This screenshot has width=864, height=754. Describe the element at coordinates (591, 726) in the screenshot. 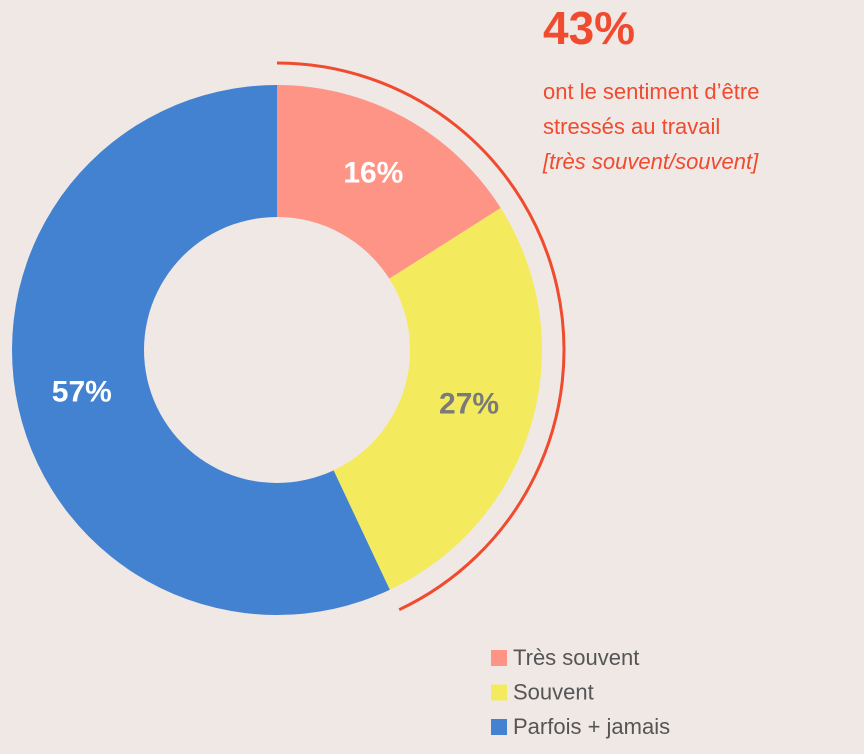

I see `legend-label: Parfois + jamais` at that location.